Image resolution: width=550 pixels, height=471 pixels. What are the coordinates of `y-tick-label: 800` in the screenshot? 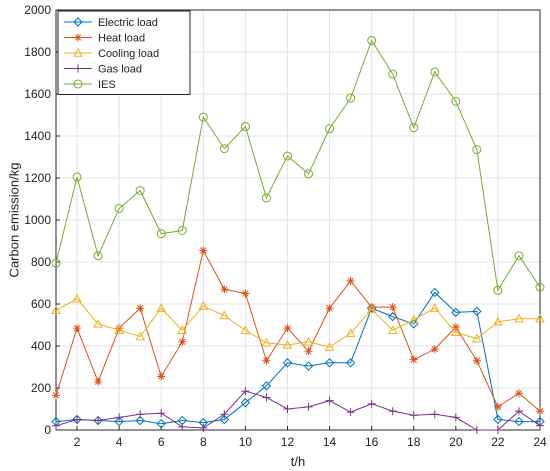 It's located at (41, 262).